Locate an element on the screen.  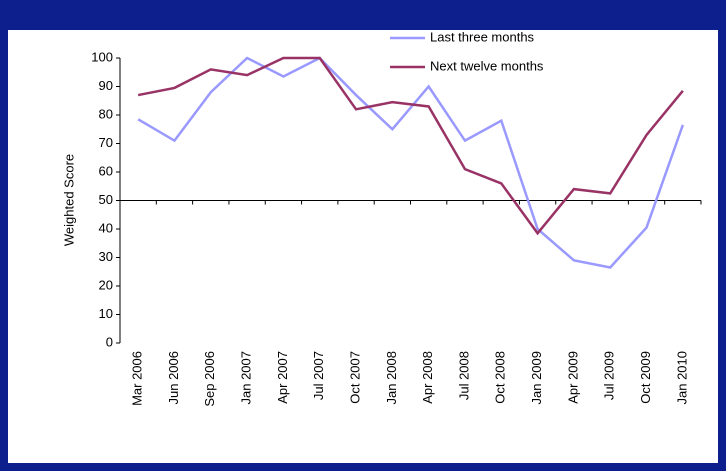
x-tick-label: Apr 2009 is located at coordinates (572, 377).